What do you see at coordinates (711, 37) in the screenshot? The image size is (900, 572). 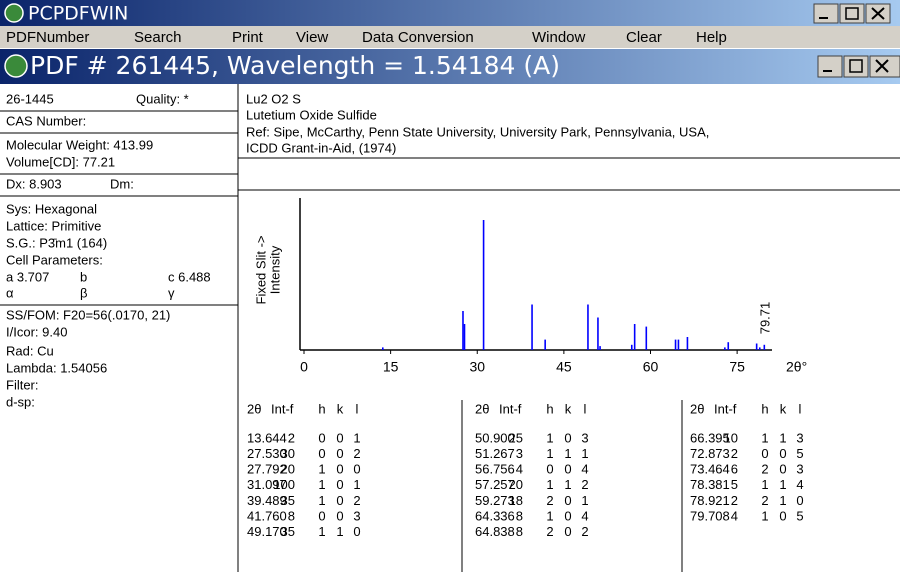 I see `menu-item: Help` at bounding box center [711, 37].